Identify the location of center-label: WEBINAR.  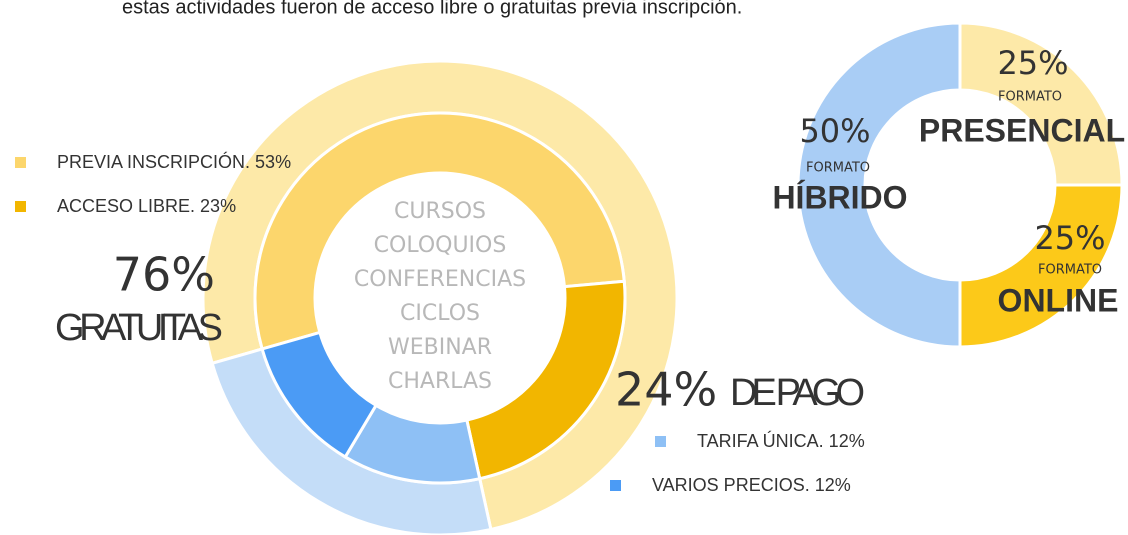
(440, 347).